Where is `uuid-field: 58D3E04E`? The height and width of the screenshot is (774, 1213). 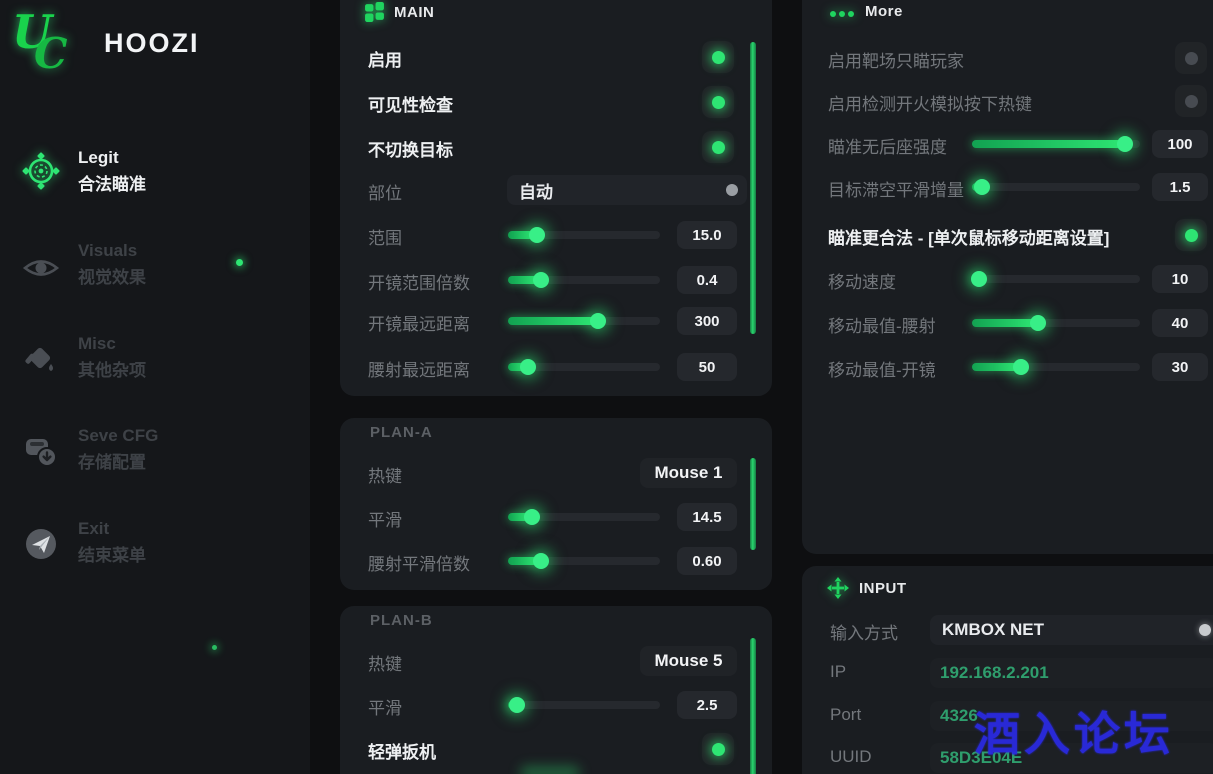 uuid-field: 58D3E04E is located at coordinates (1071, 758).